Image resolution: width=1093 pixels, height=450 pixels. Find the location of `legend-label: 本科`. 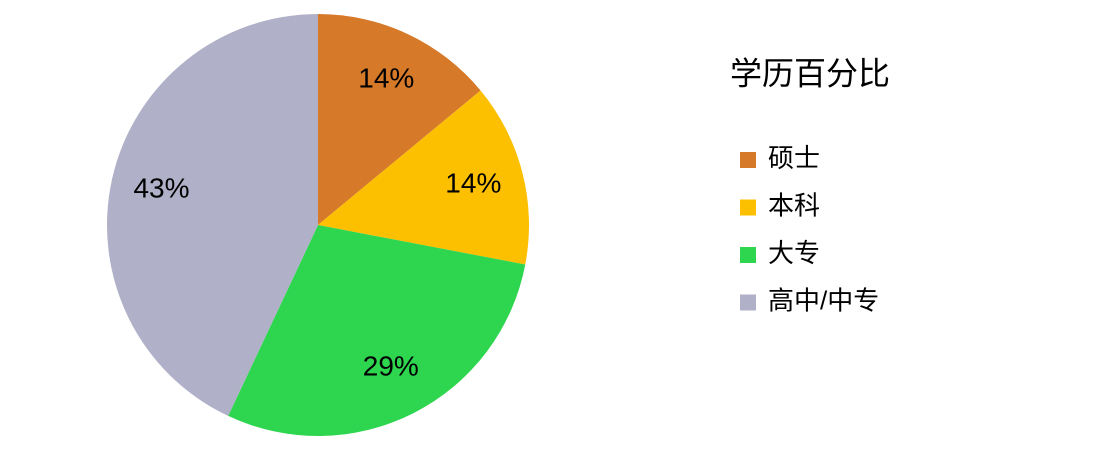

legend-label: 本科 is located at coordinates (794, 205).